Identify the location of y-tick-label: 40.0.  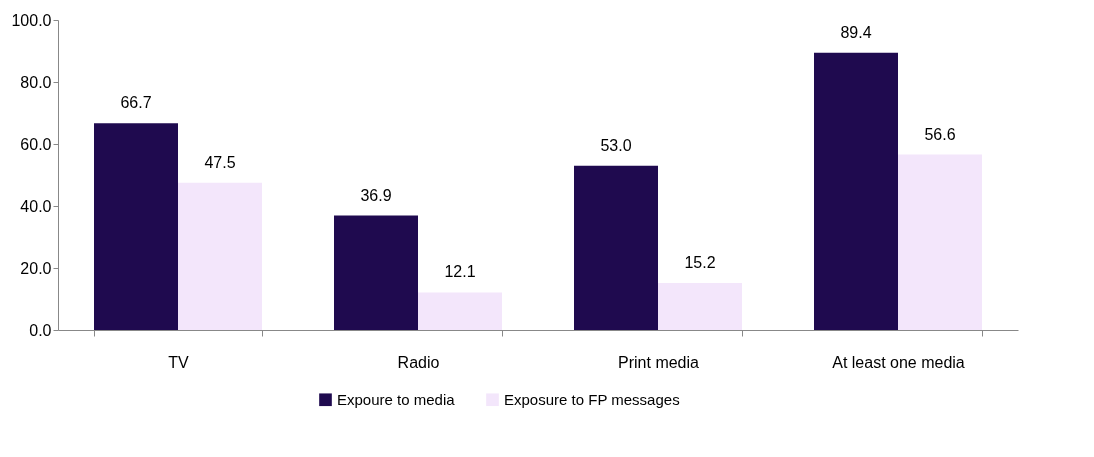
(36, 206).